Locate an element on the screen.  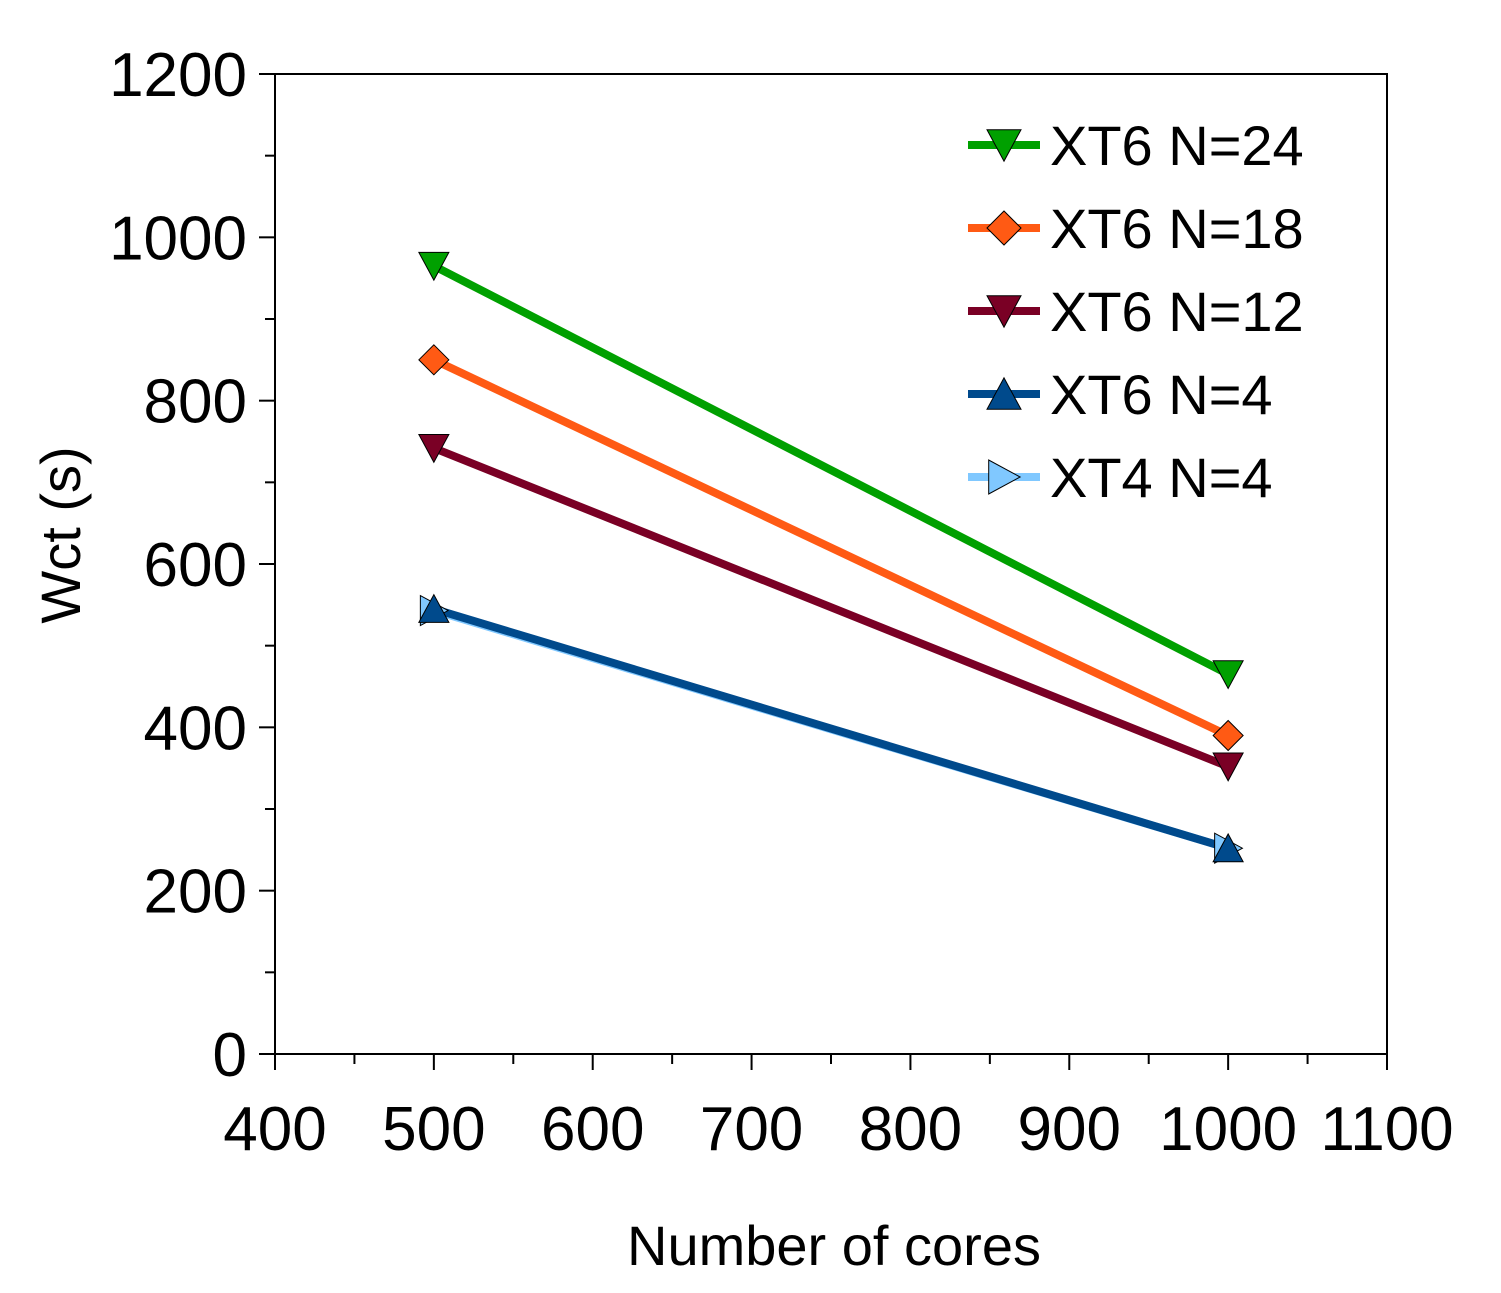
y-axis-title: Wct (s) is located at coordinates (60, 534).